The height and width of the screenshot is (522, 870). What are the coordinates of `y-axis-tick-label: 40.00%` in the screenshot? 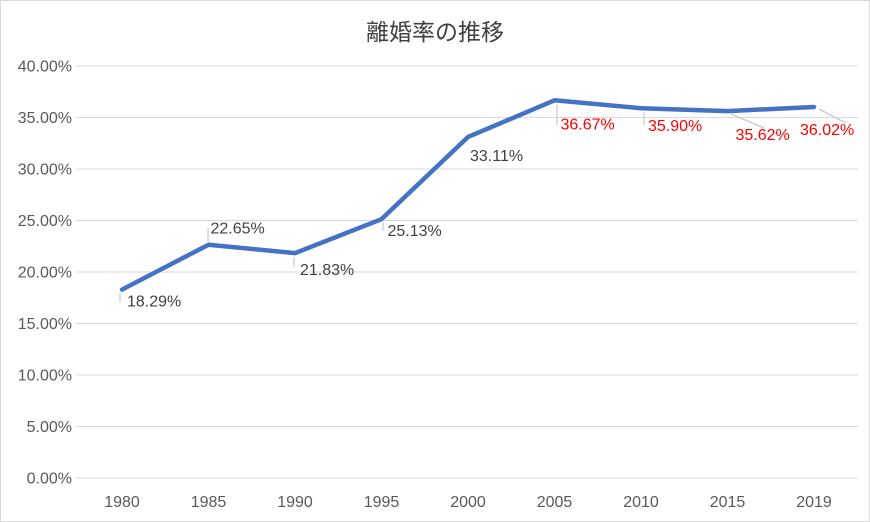 It's located at (45, 67).